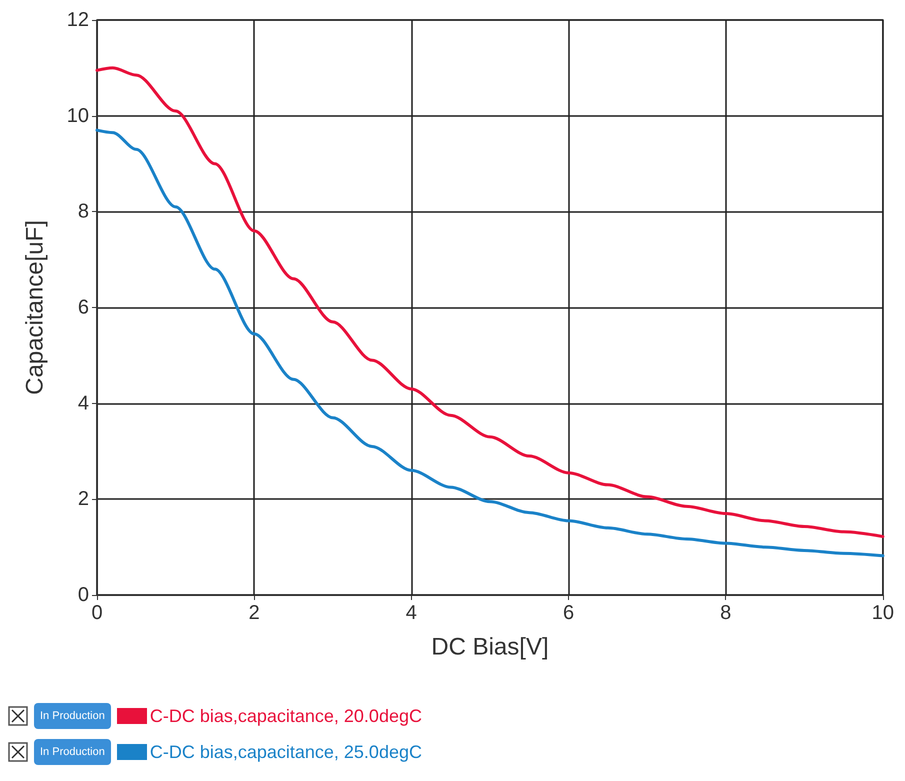 This screenshot has height=781, width=905. I want to click on y-axis-title: Capacitance[uF], so click(35, 307).